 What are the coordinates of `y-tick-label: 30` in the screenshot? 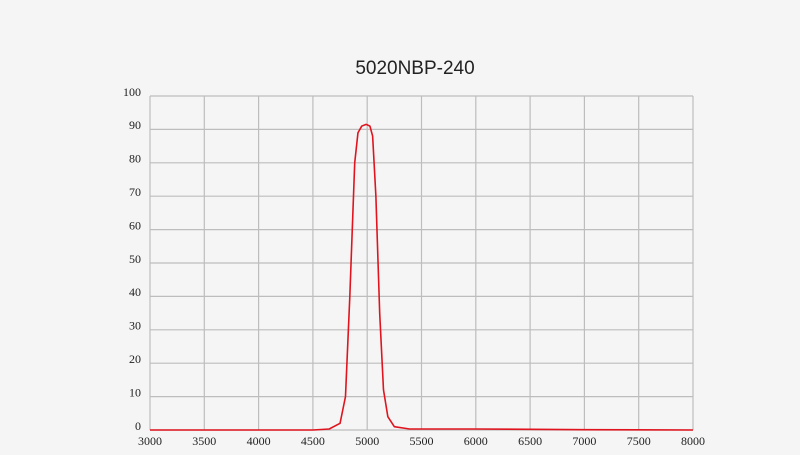 It's located at (135, 326).